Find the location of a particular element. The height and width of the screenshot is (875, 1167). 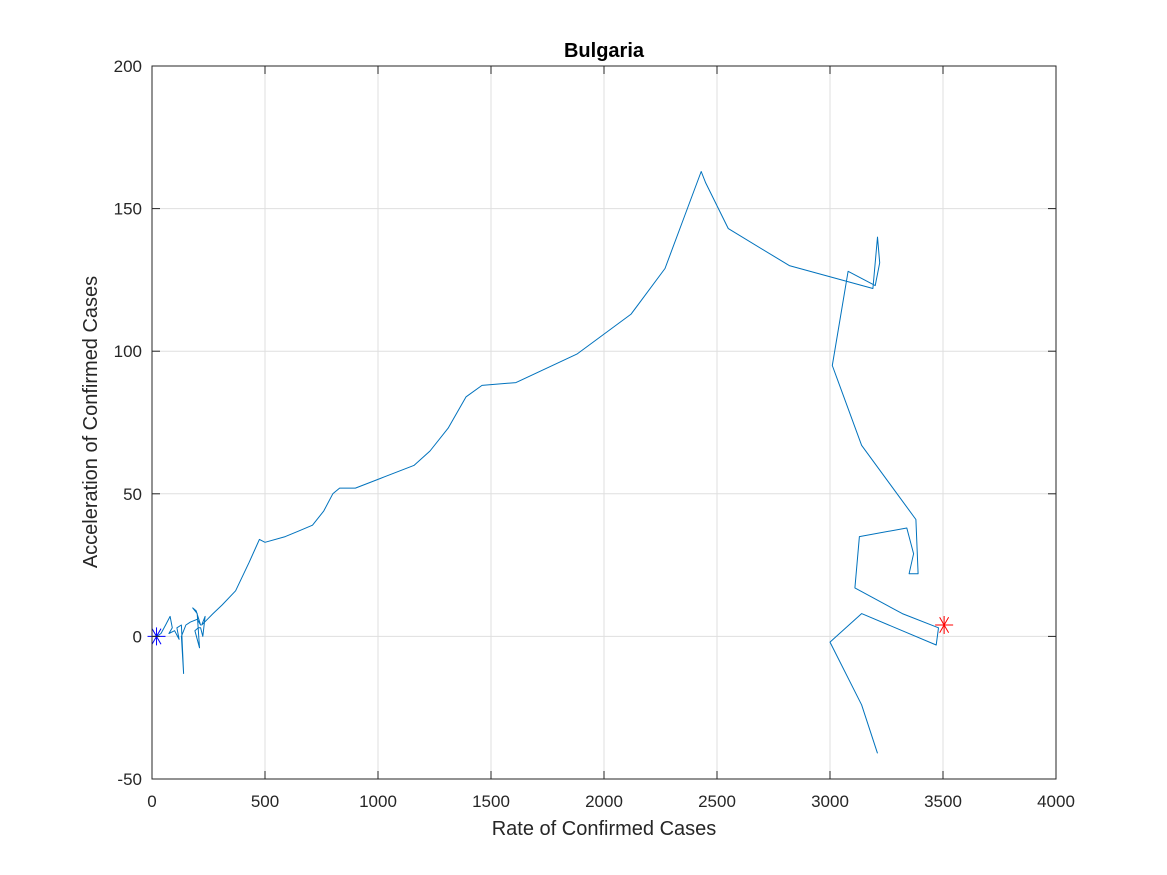

x-tick-label: 3500 is located at coordinates (943, 801).